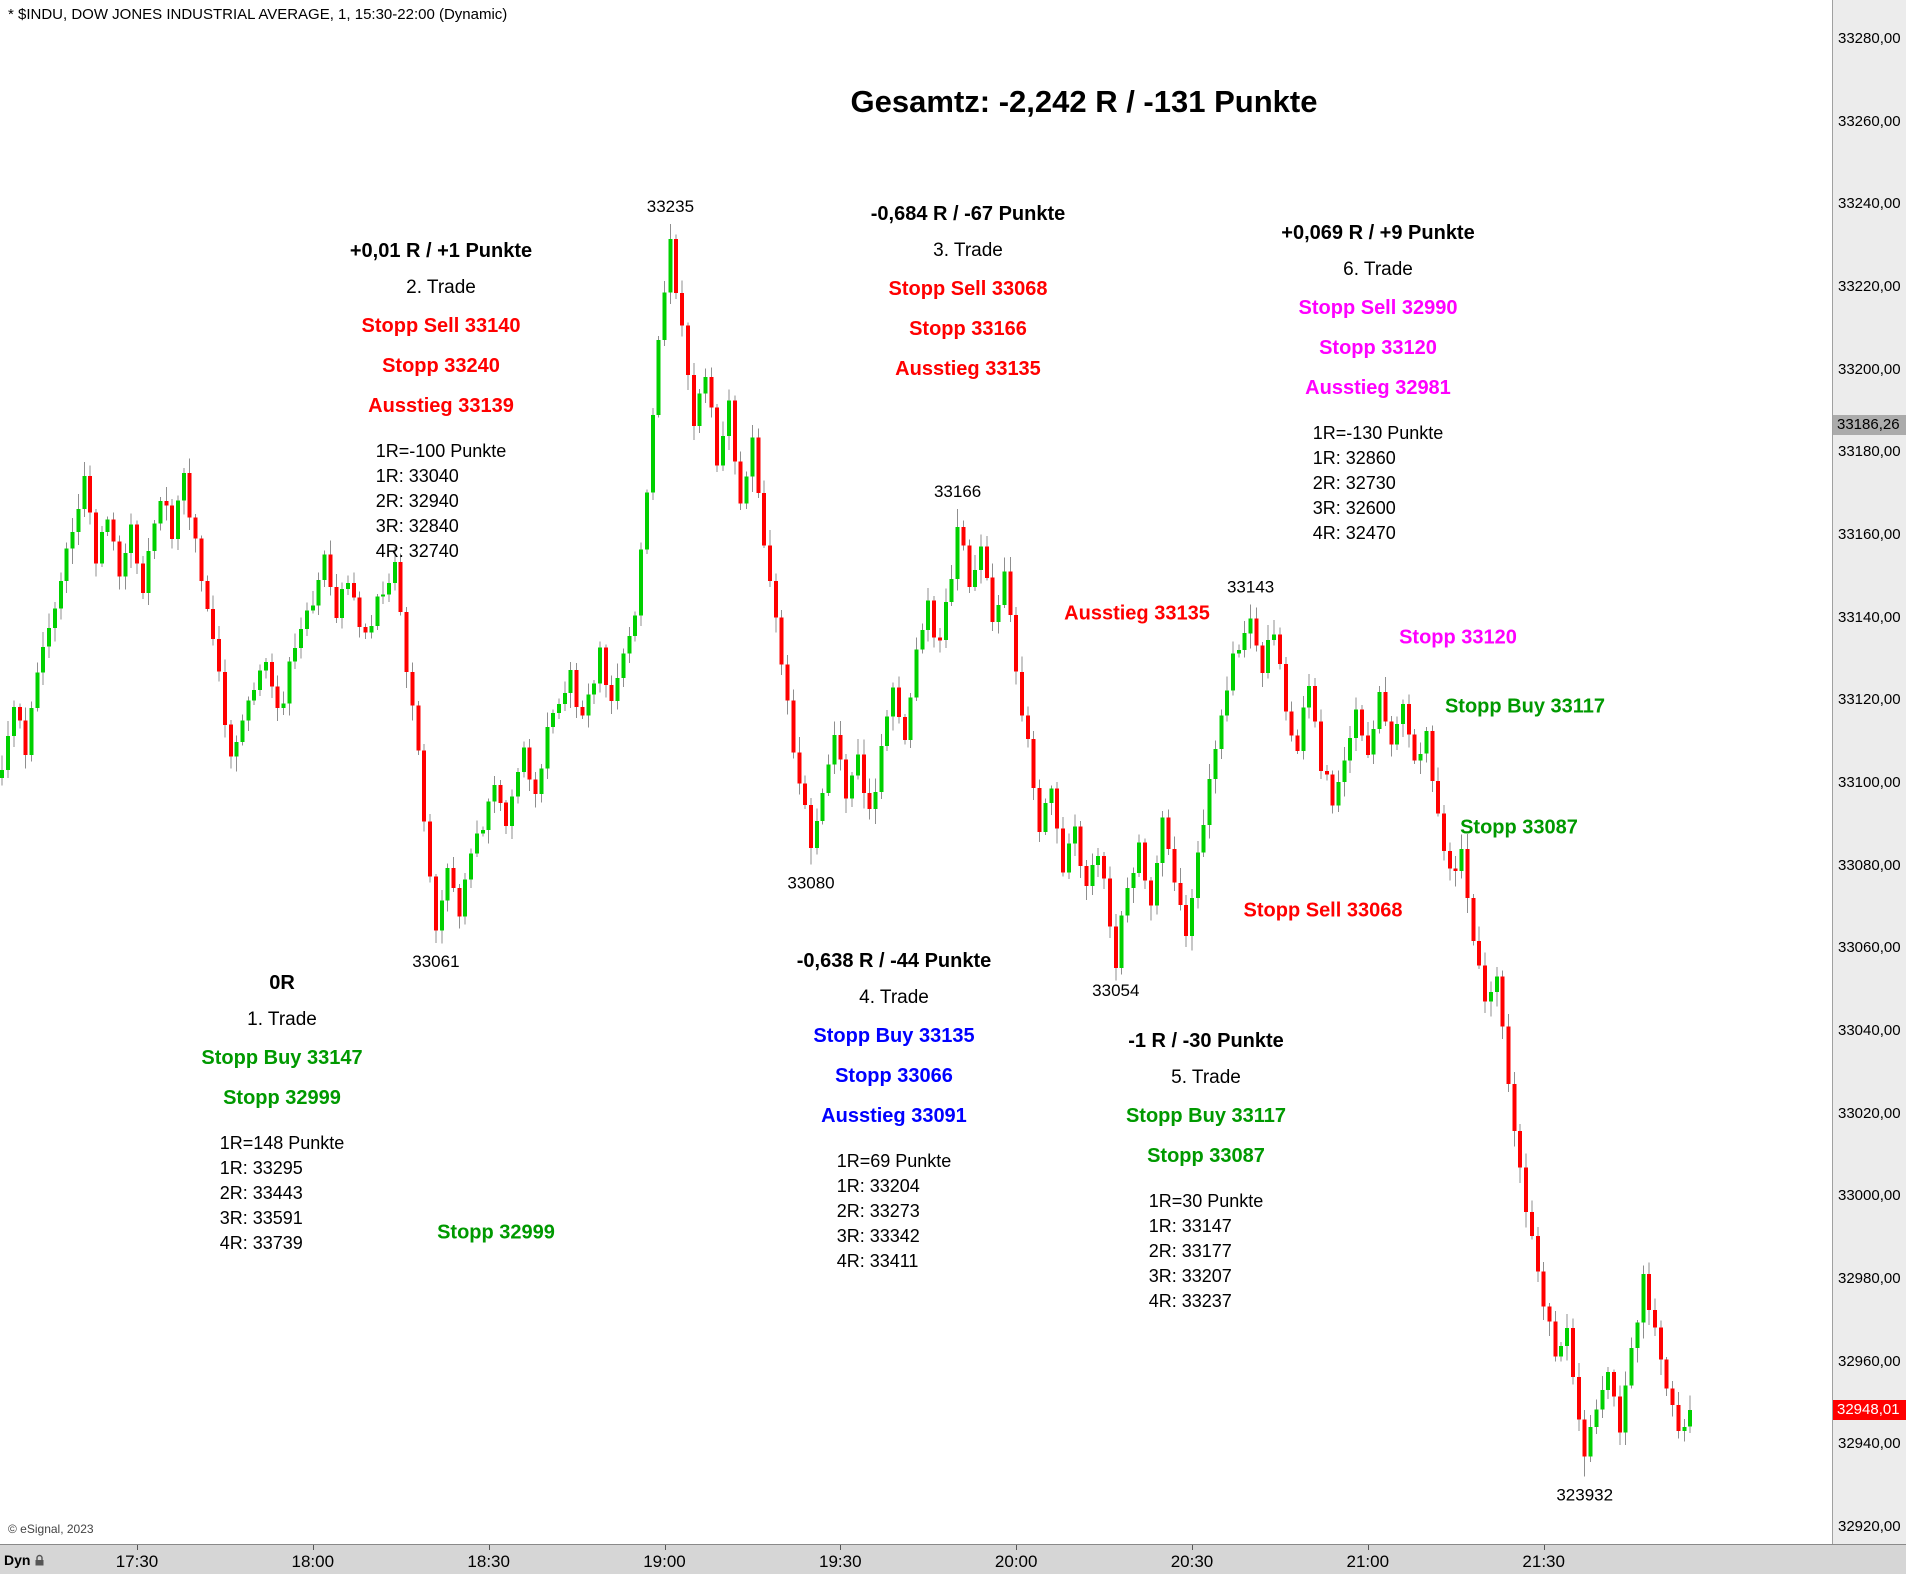 The image size is (1906, 1574). Describe the element at coordinates (282, 1019) in the screenshot. I see `trade-name: 1. Trade` at that location.